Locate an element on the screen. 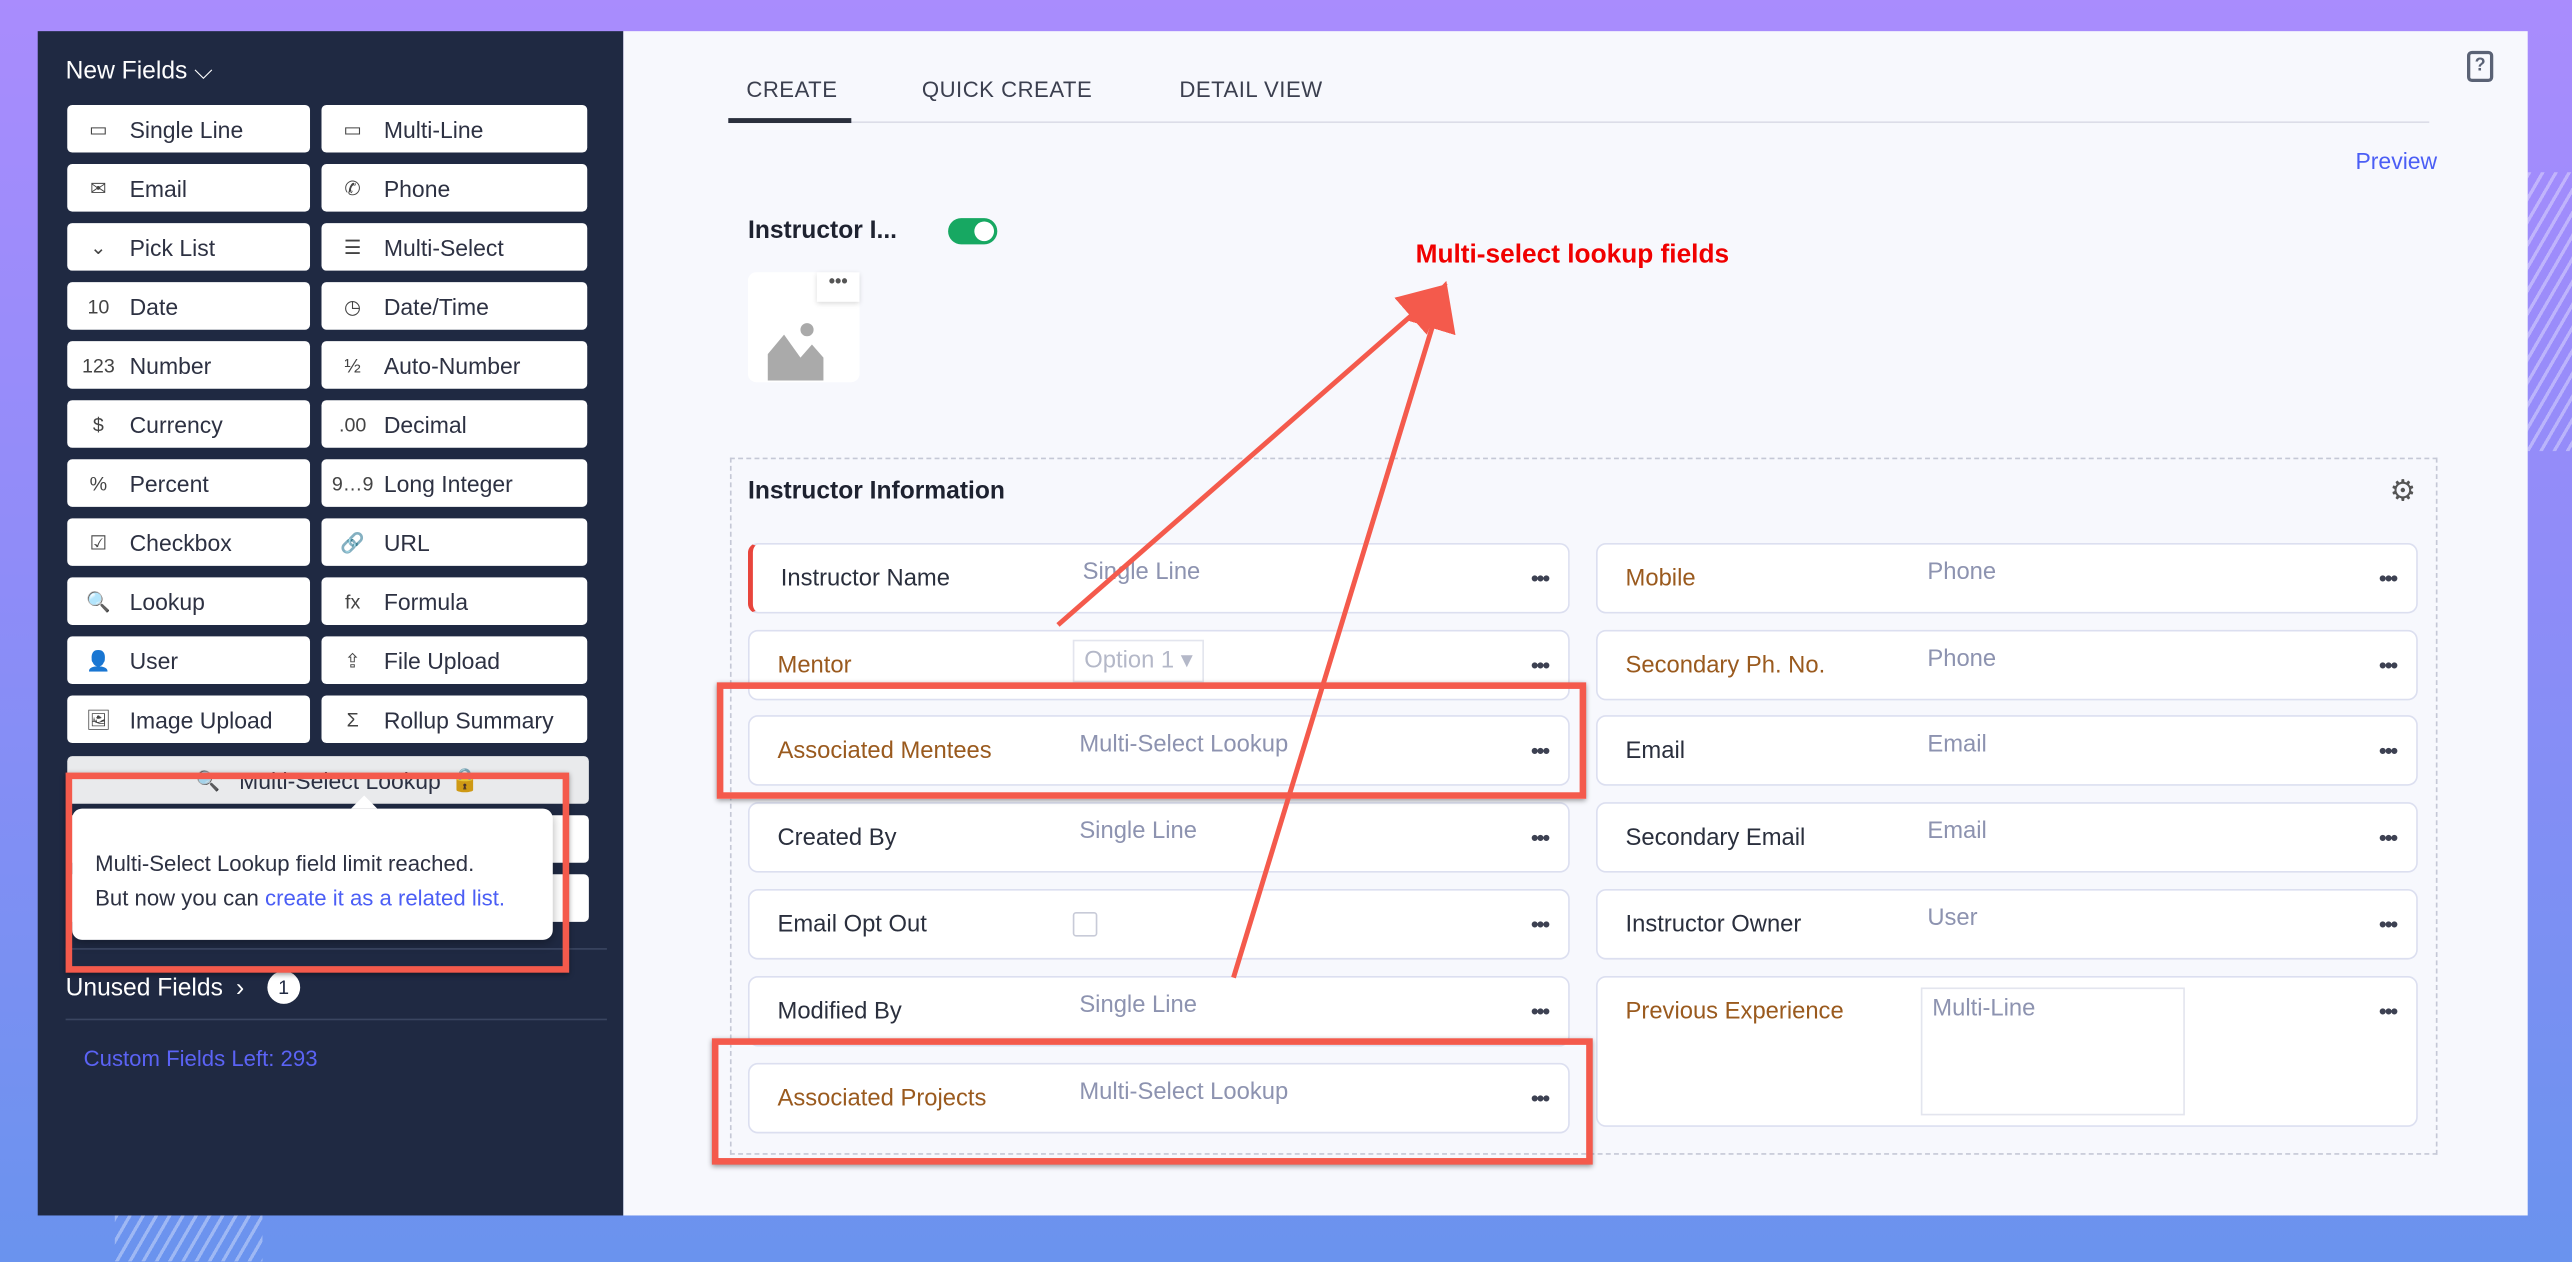 Image resolution: width=2572 pixels, height=1262 pixels. field-button-label: User is located at coordinates (154, 660).